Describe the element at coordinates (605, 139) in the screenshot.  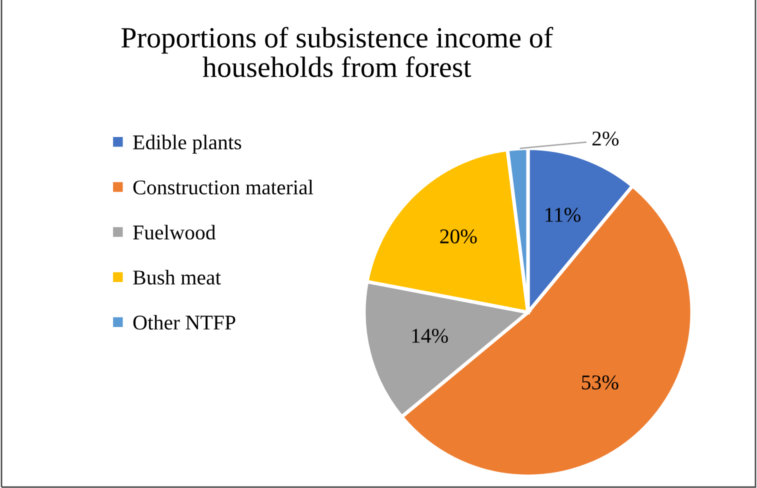
I see `data-label: 2%` at that location.